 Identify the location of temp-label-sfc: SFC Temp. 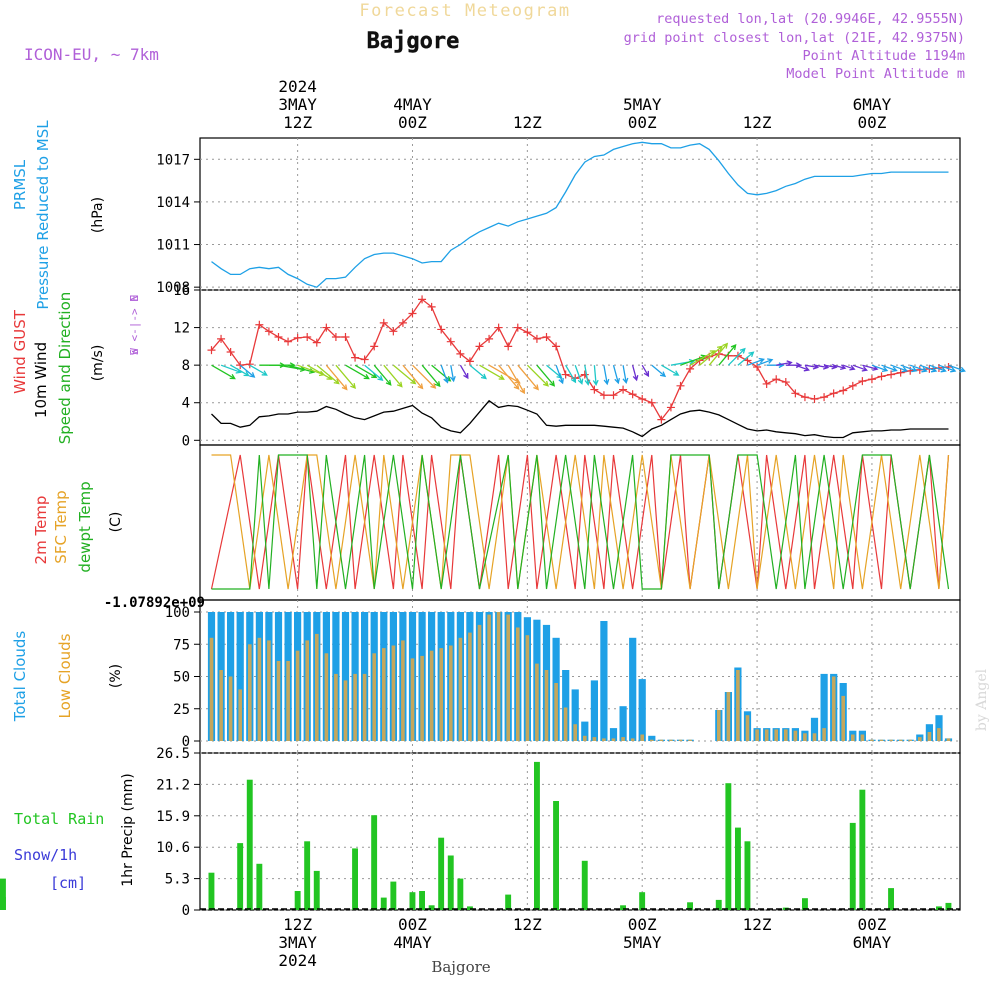
(61, 526).